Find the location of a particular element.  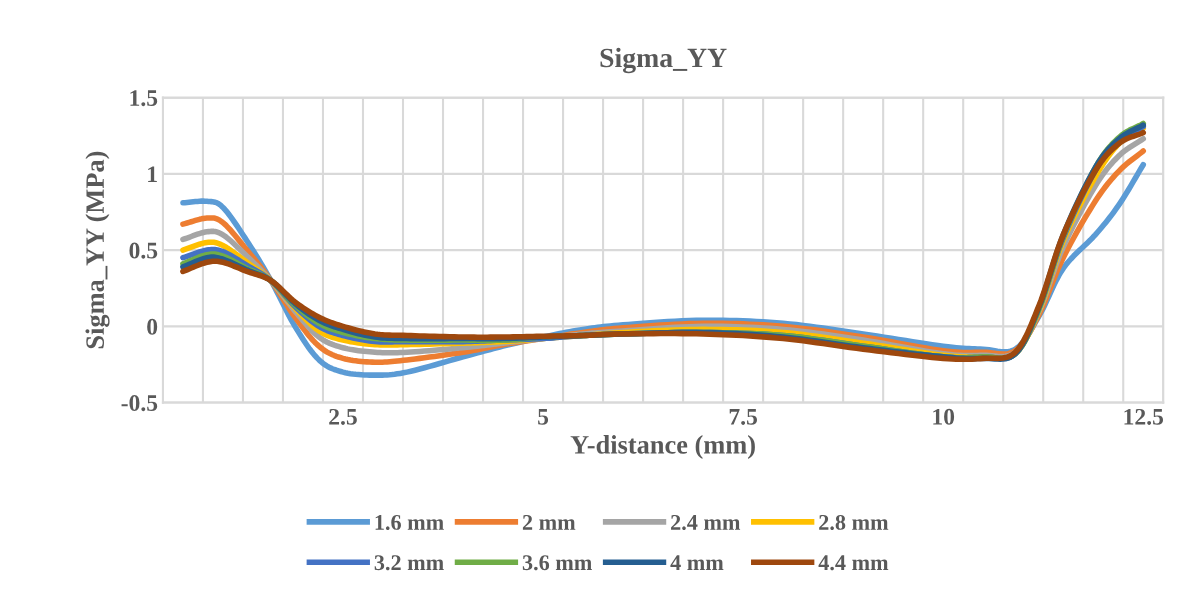

legend-label: 2 mm is located at coordinates (549, 522).